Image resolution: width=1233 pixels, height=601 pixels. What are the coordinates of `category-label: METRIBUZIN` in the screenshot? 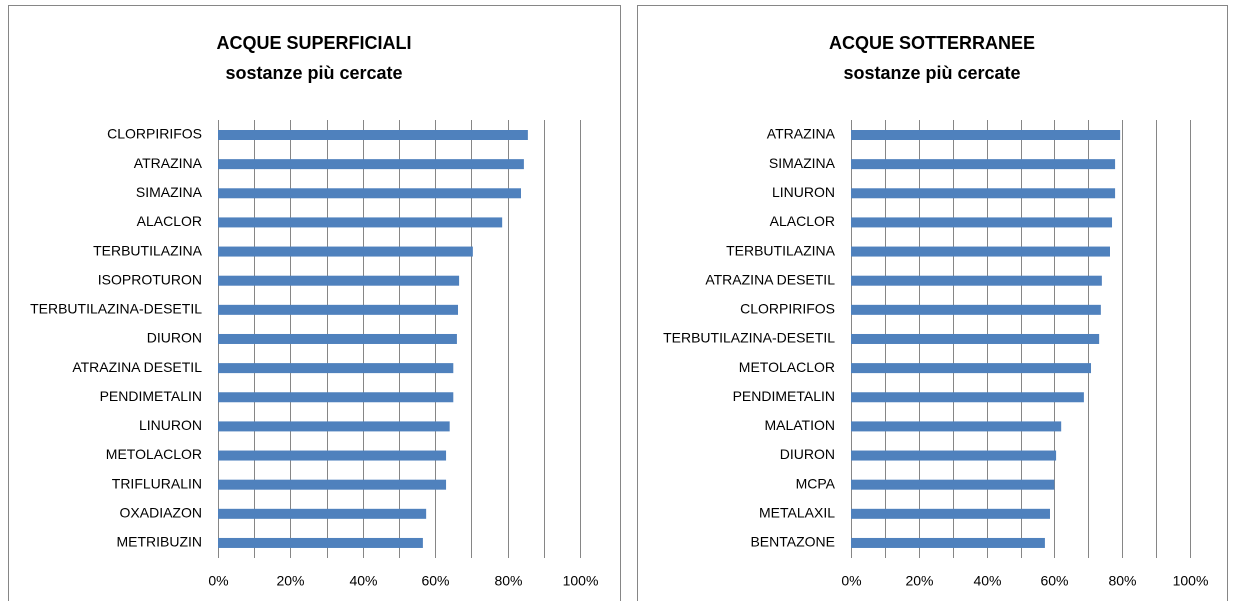 It's located at (159, 542).